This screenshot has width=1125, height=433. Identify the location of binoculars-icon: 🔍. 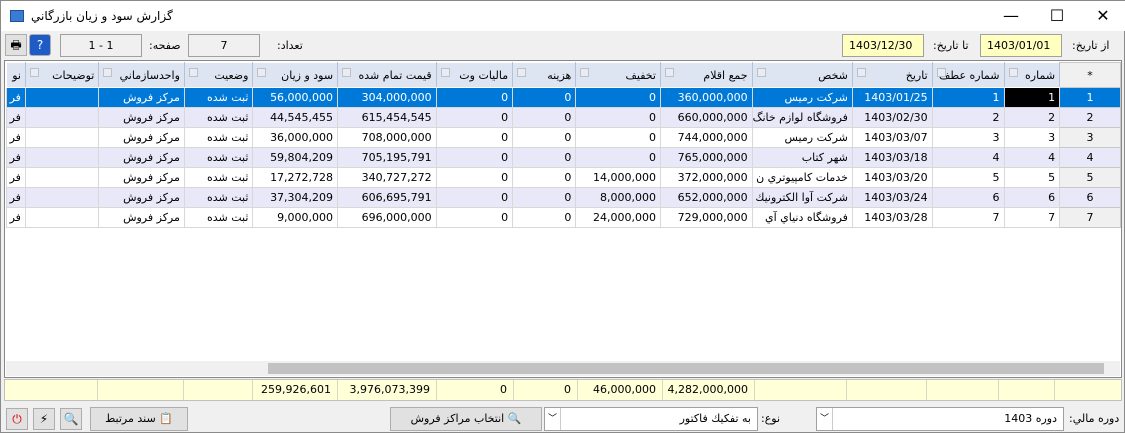
(71, 419).